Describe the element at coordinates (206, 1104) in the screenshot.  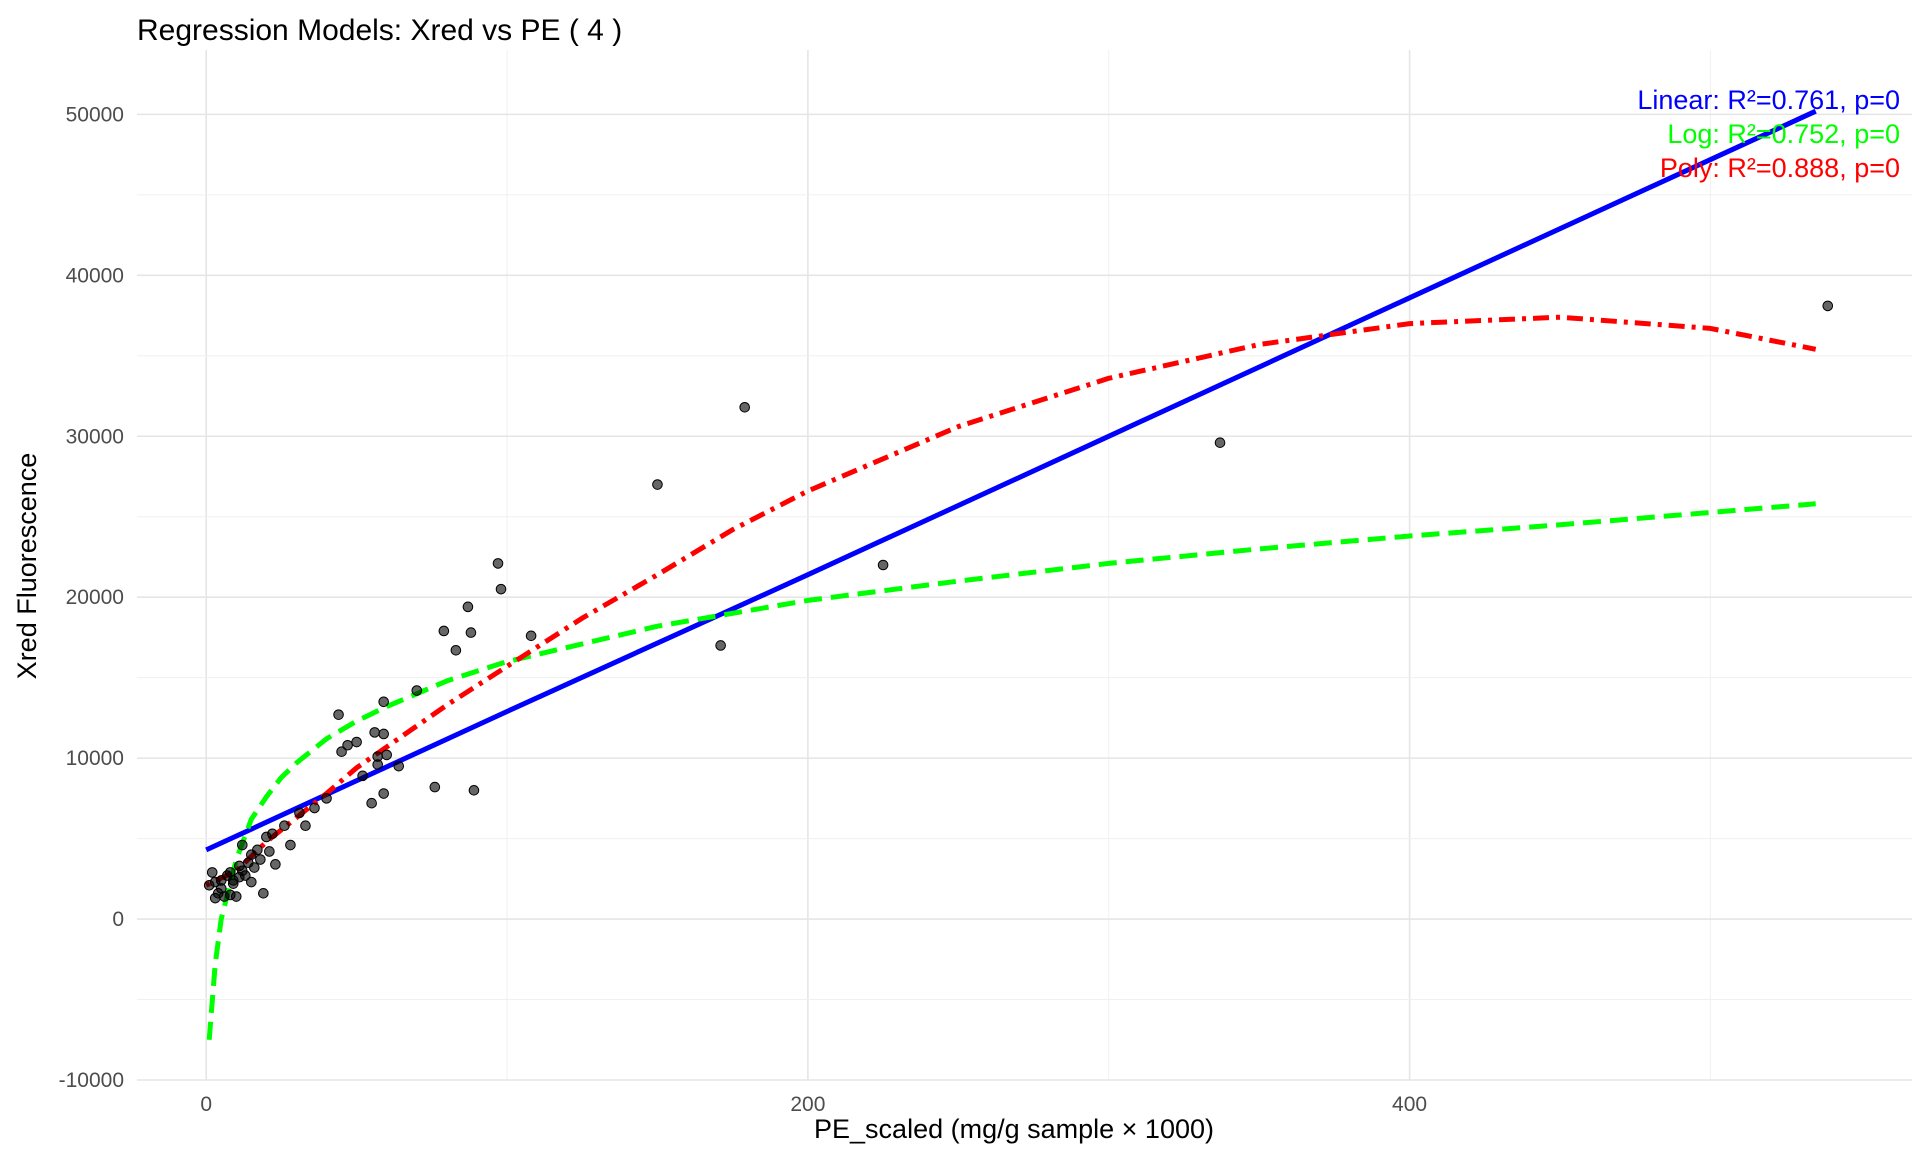
I see `x-tick-label: 0` at that location.